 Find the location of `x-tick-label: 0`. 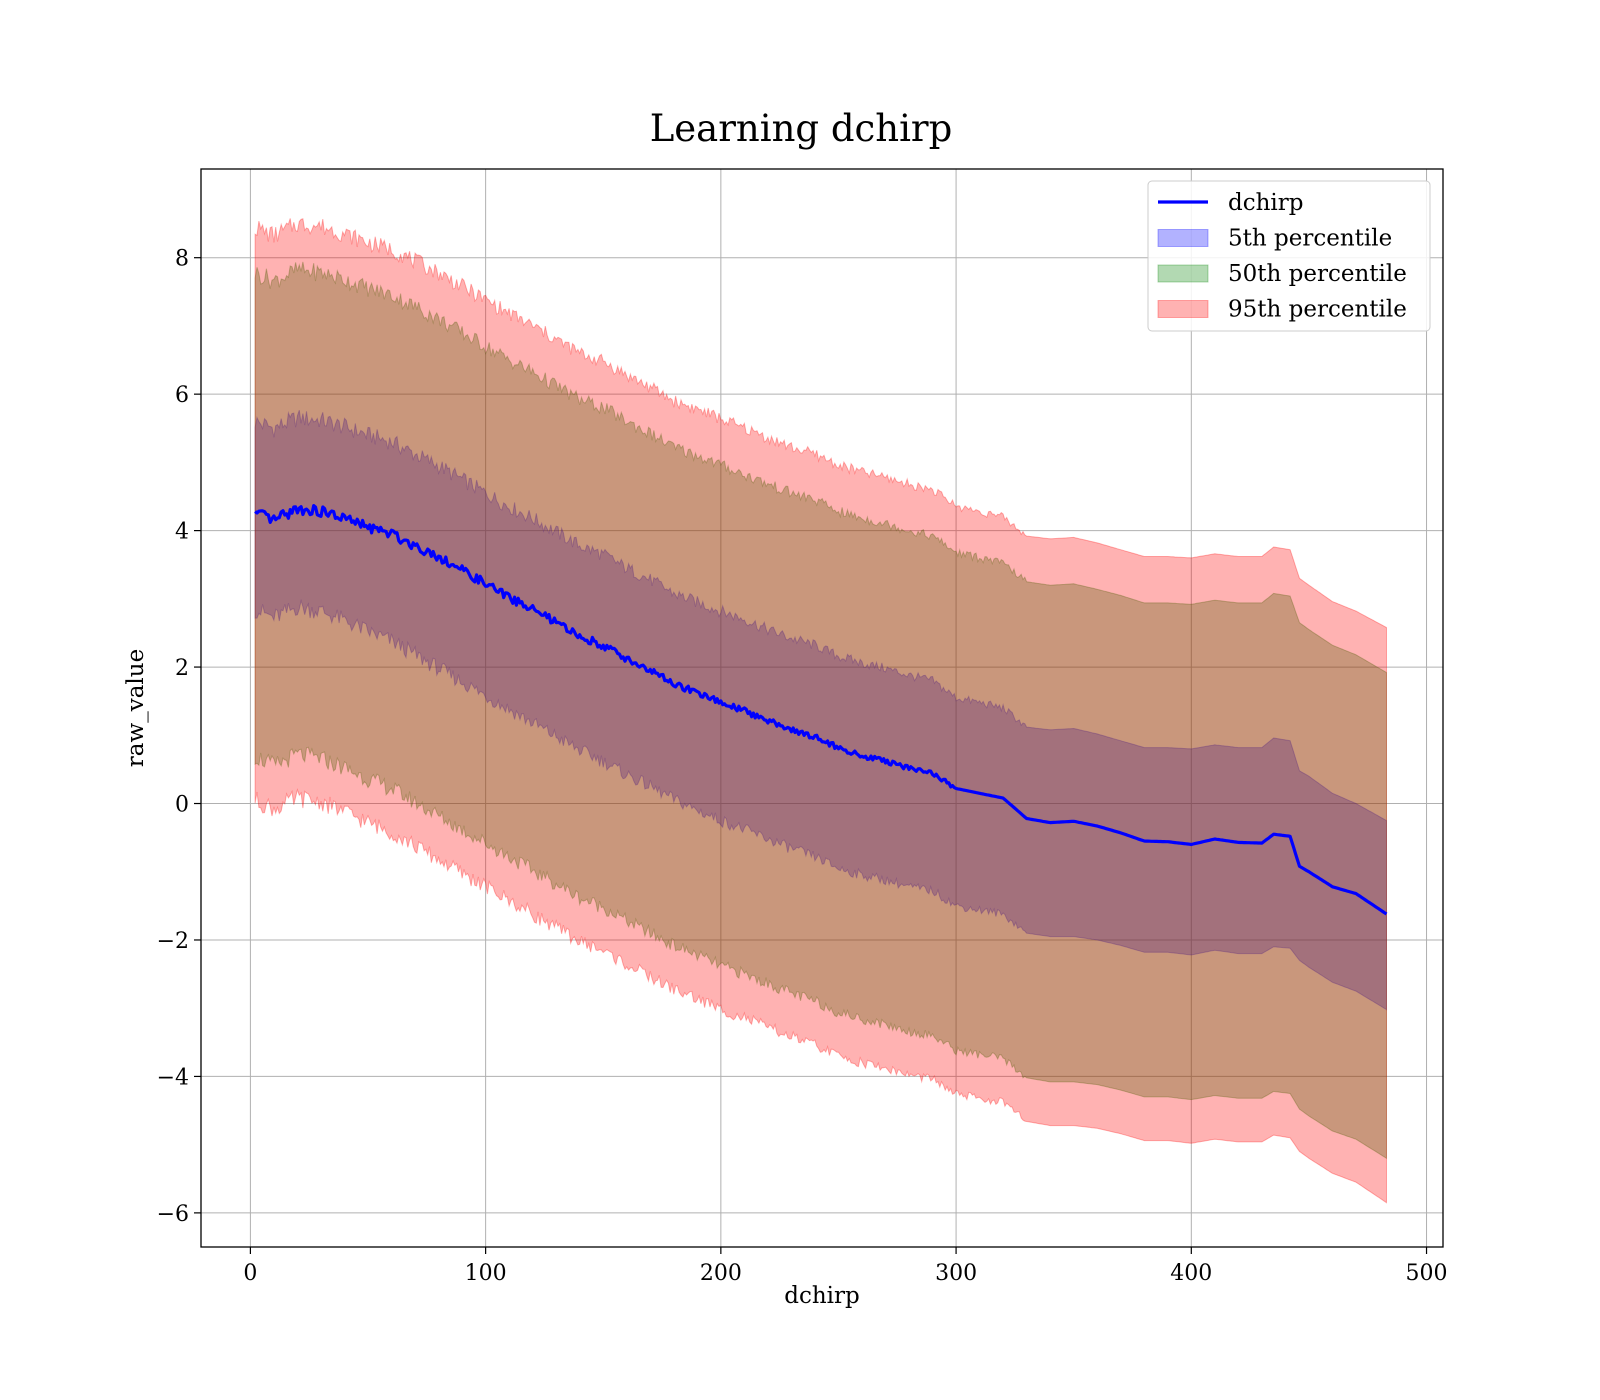

x-tick-label: 0 is located at coordinates (250, 1273).